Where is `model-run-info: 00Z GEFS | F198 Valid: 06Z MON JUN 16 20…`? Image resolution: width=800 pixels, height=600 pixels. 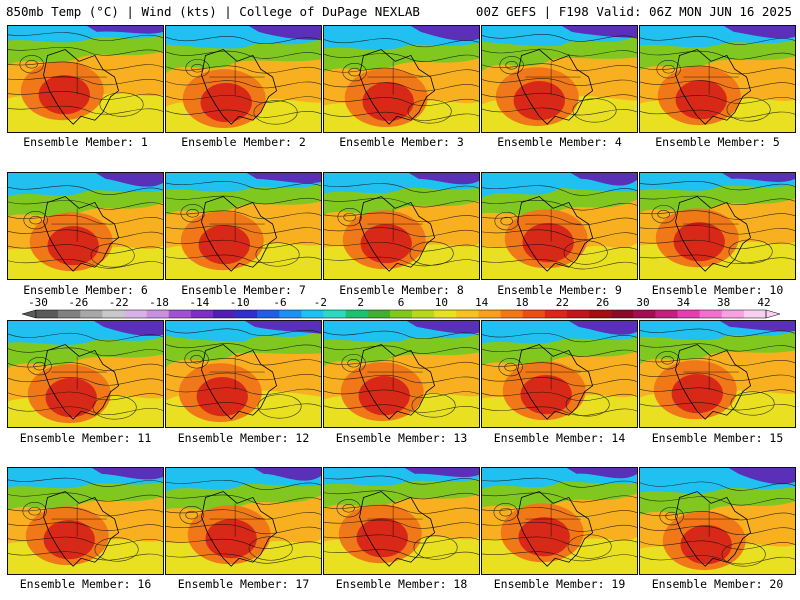
model-run-info: 00Z GEFS | F198 Valid: 06Z MON JUN 16 20… is located at coordinates (633, 11).